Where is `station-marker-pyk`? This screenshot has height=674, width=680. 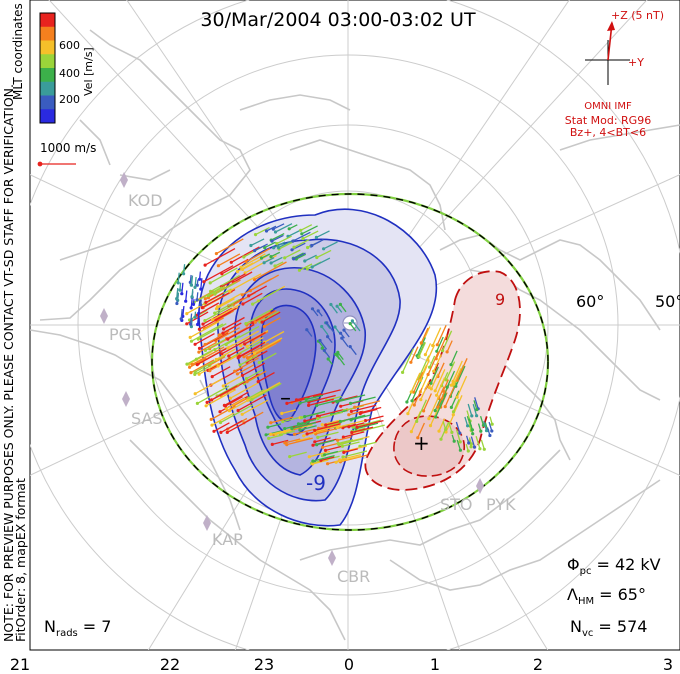
station-marker-pyk is located at coordinates (480, 486).